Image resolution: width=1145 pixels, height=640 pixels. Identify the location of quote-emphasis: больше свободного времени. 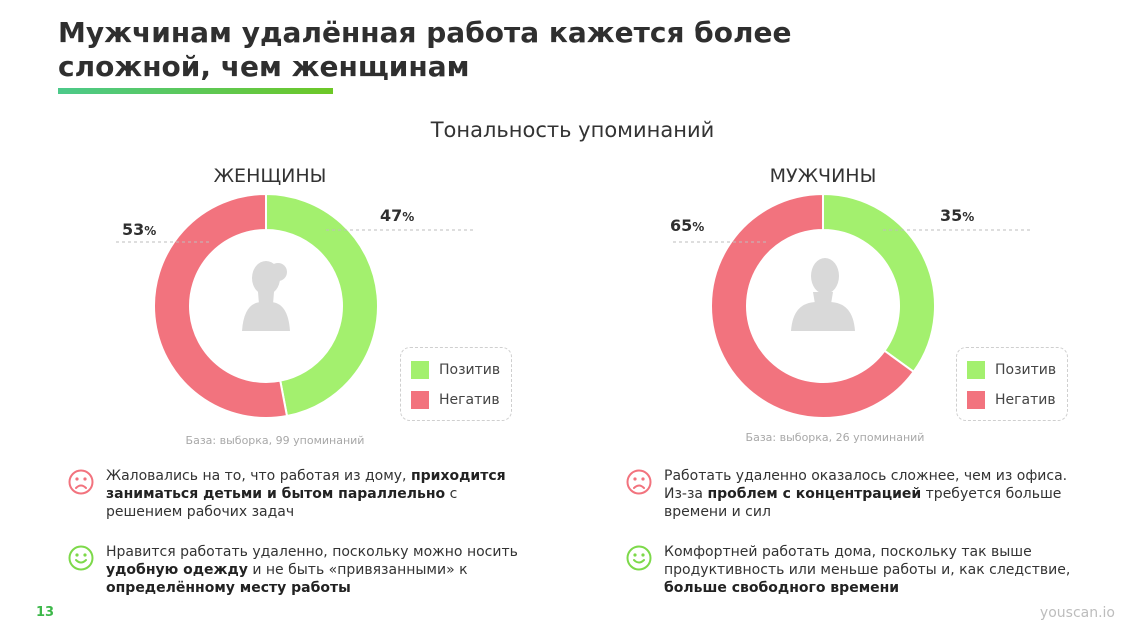
(782, 588).